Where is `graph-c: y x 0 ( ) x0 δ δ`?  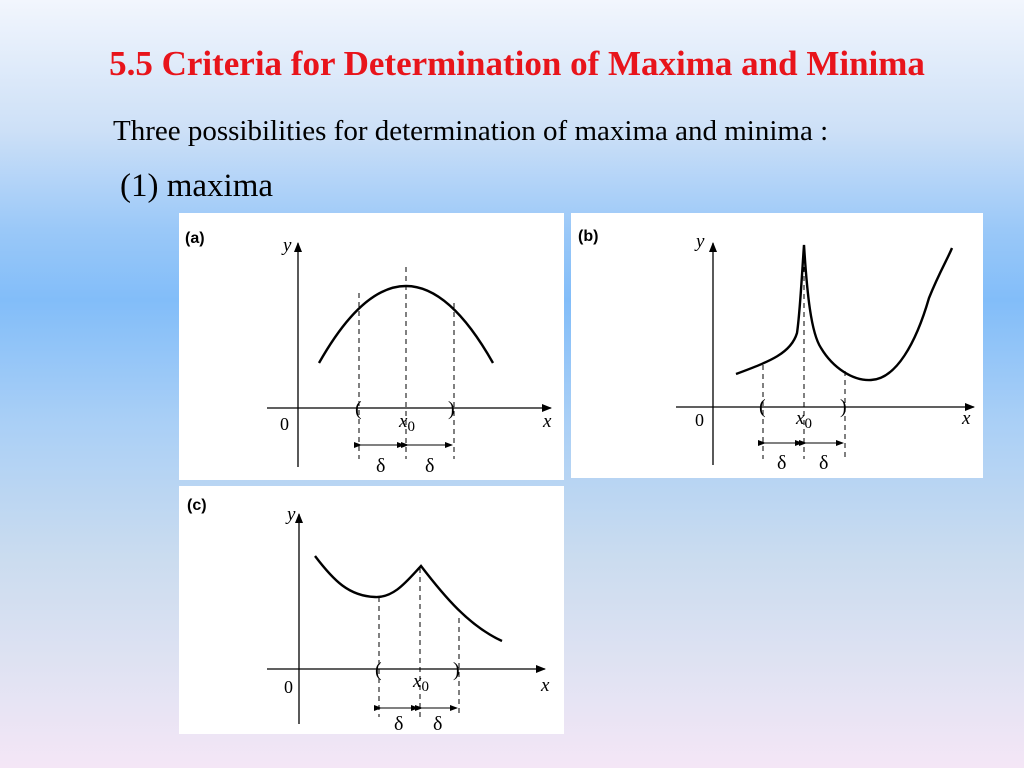
graph-c: y x 0 ( ) x0 δ δ is located at coordinates (408, 619).